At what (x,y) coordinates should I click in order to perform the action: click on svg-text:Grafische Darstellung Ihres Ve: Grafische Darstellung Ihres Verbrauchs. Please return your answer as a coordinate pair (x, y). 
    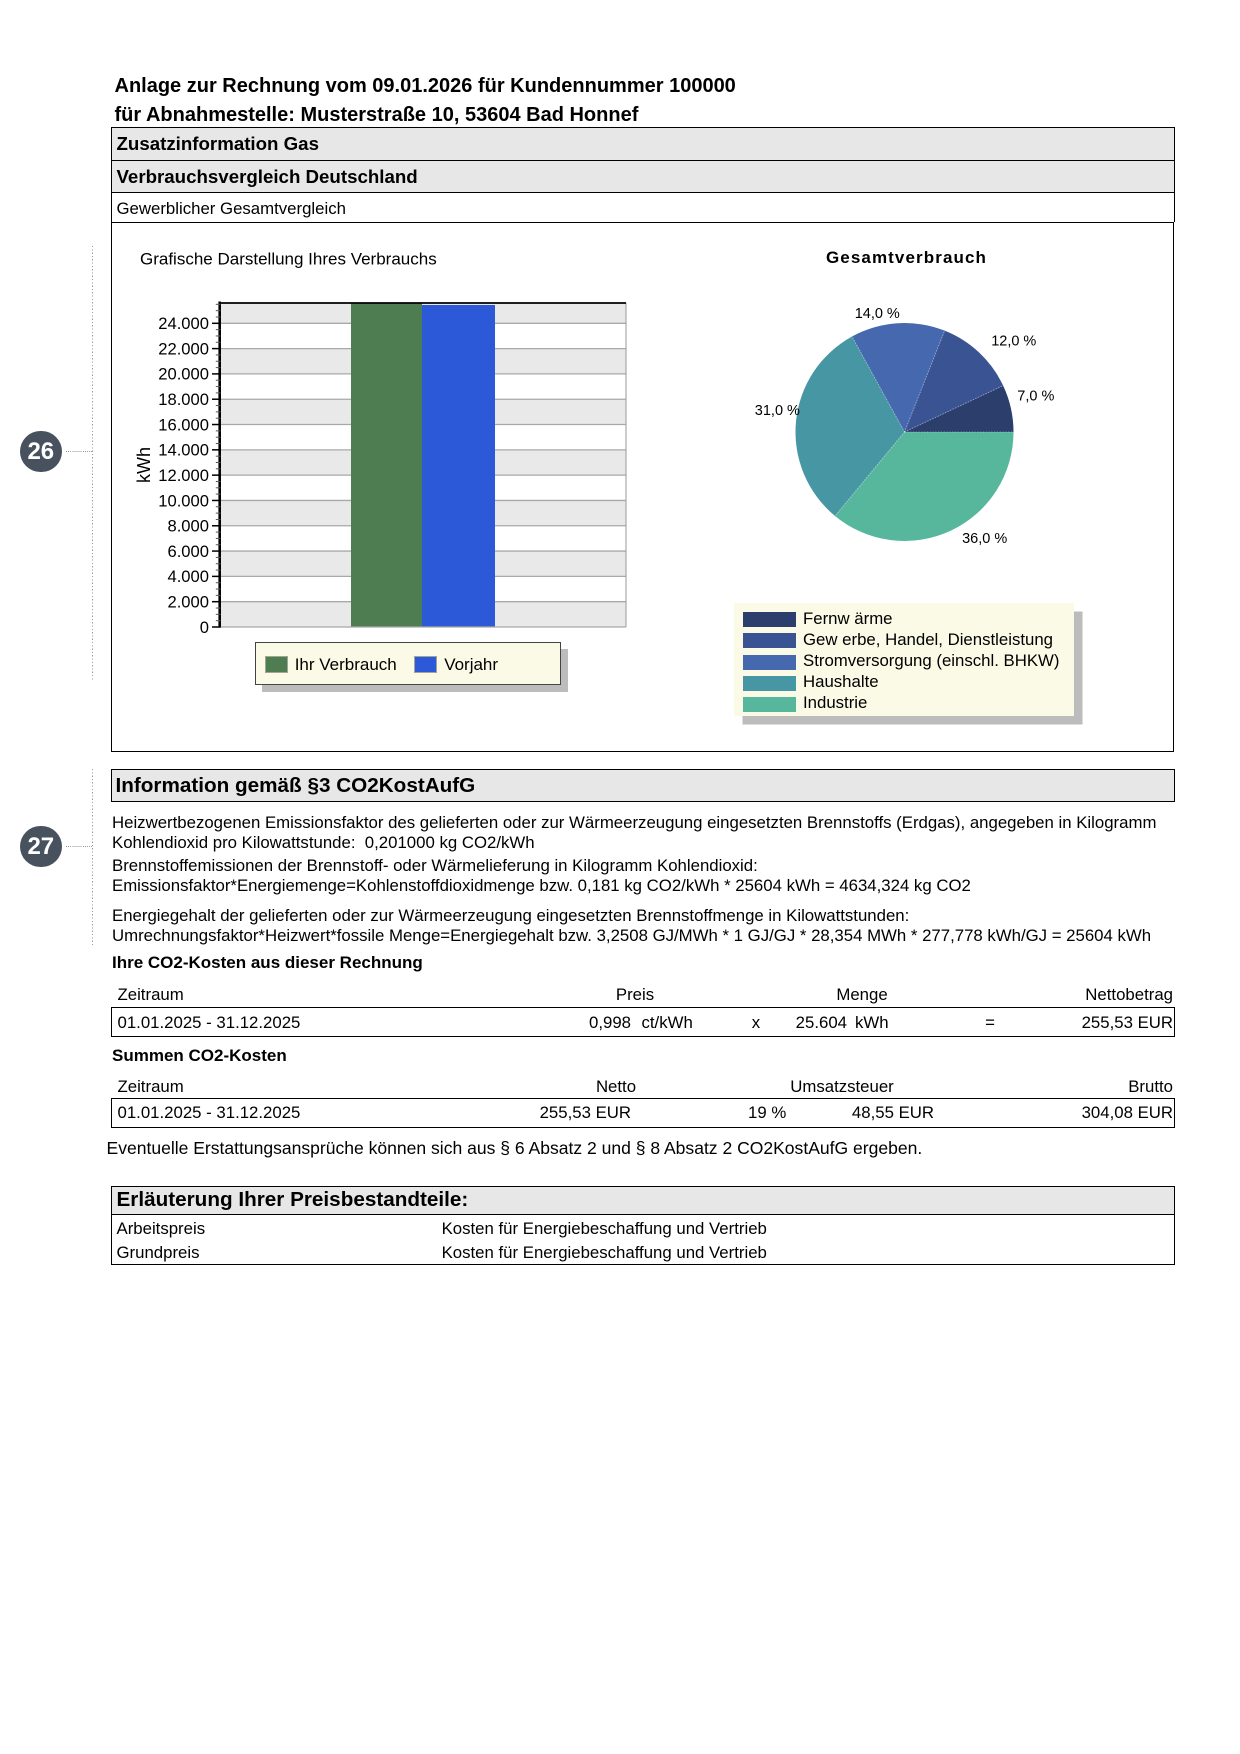
    Looking at the image, I should click on (288, 259).